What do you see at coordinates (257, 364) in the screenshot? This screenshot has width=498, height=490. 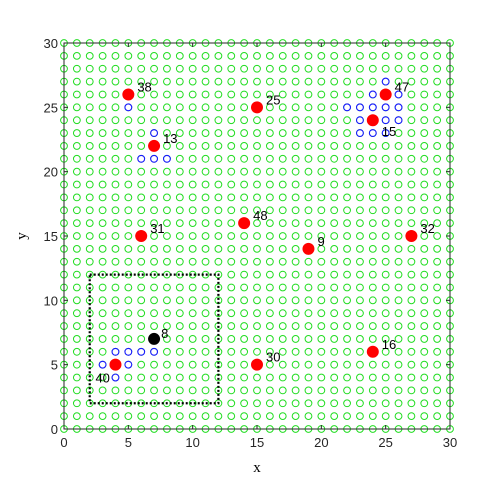 I see `labeled-point` at bounding box center [257, 364].